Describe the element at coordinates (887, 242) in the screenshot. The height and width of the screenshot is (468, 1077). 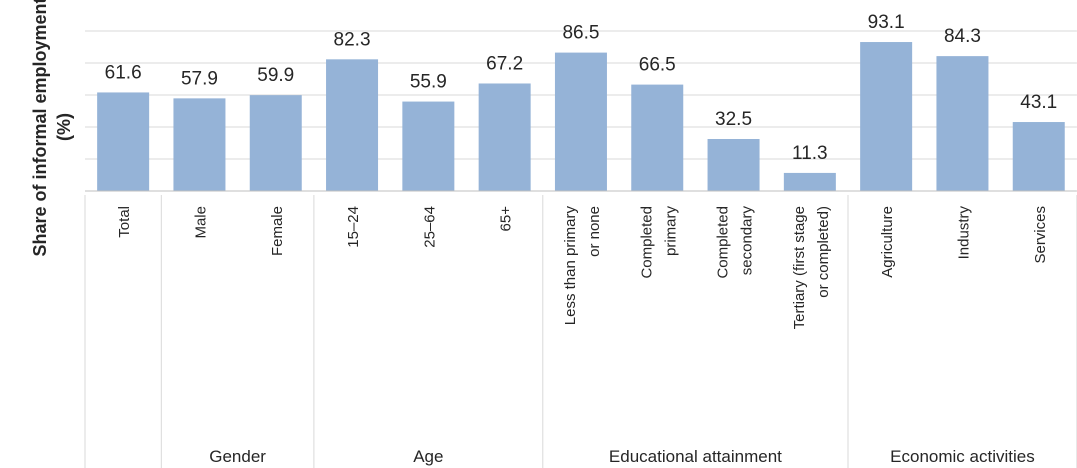
I see `category-label: Agriculture` at that location.